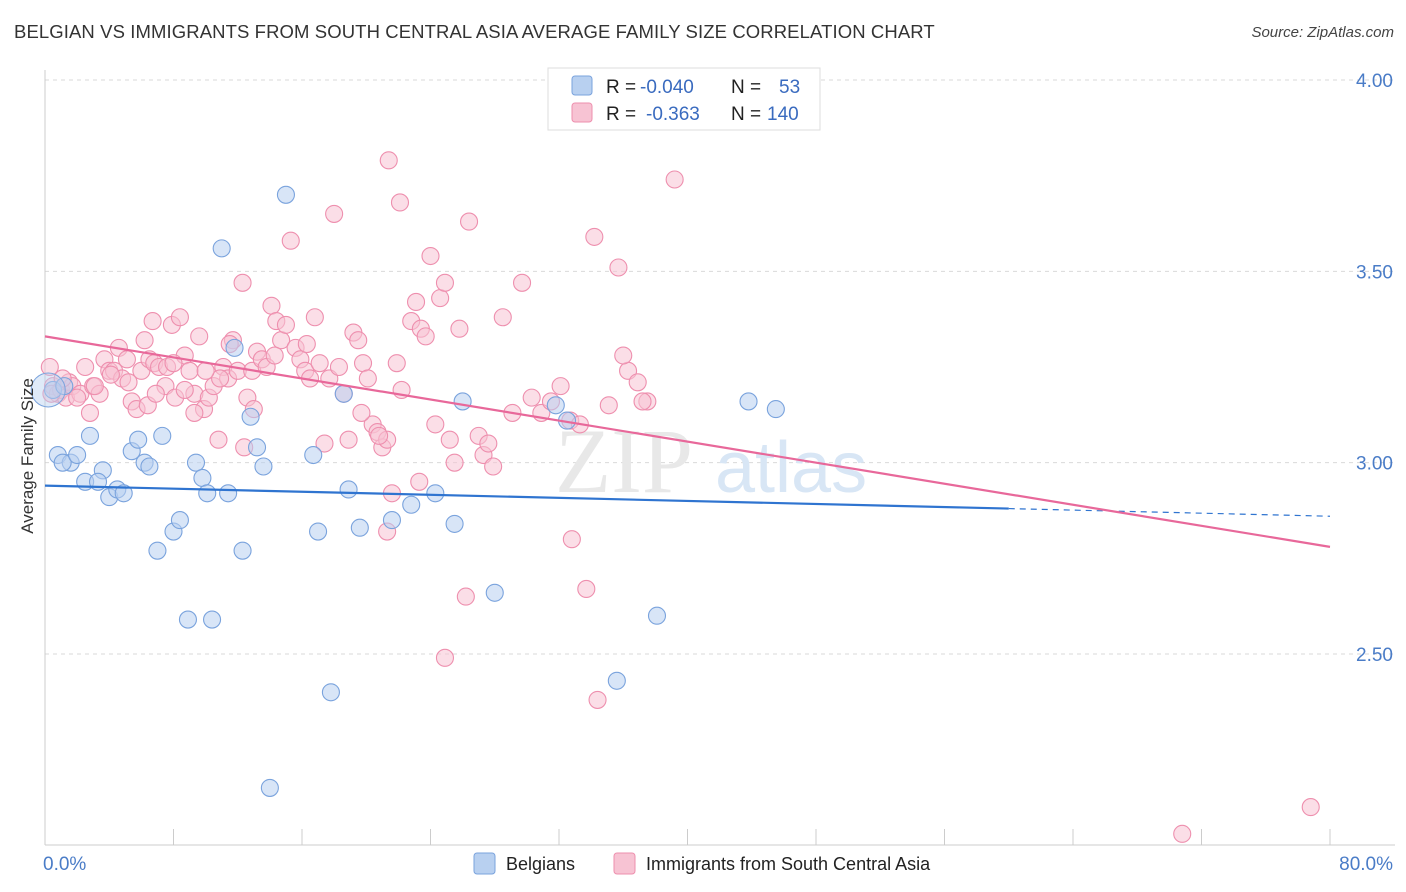 The image size is (1406, 892). Describe the element at coordinates (27, 456) in the screenshot. I see `y-axis-label: Average Family Size` at that location.